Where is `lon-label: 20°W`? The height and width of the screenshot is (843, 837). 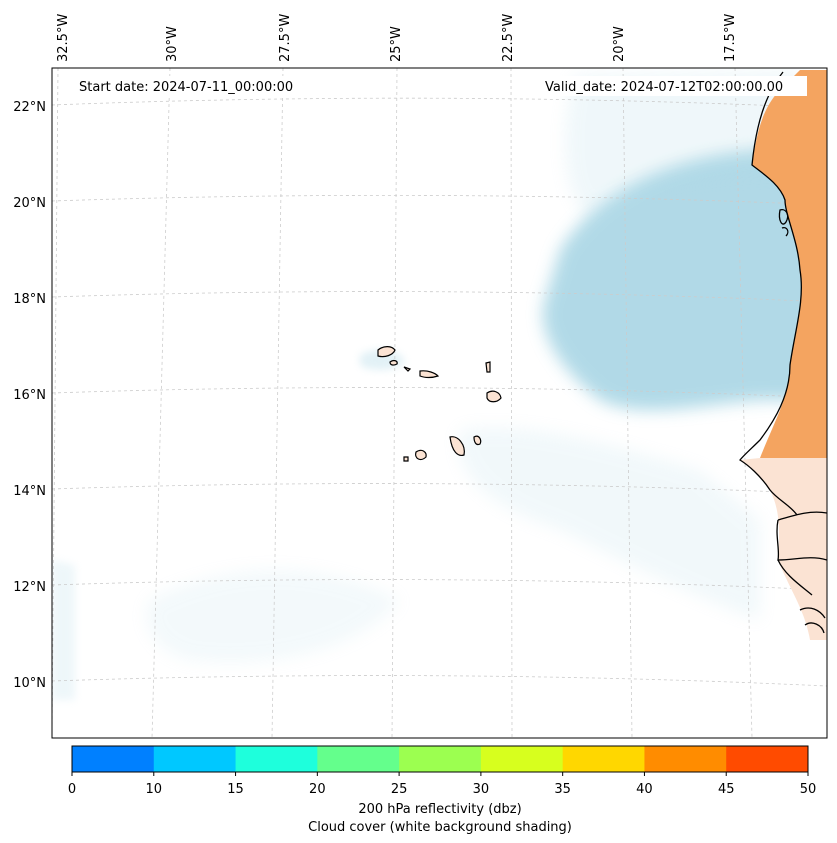 lon-label: 20°W is located at coordinates (619, 44).